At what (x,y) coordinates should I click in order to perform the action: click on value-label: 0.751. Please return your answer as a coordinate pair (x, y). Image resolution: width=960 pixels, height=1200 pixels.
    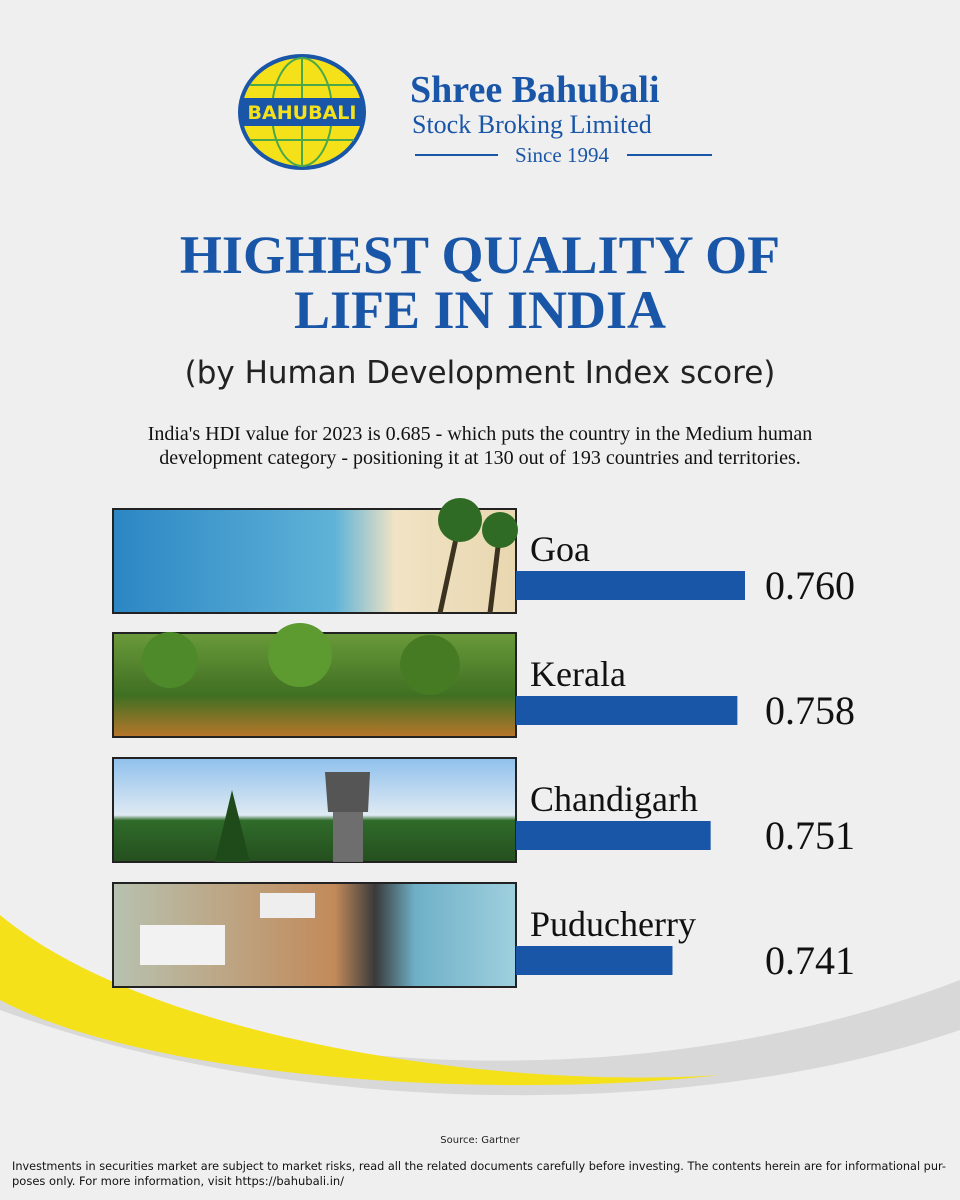
    Looking at the image, I should click on (810, 835).